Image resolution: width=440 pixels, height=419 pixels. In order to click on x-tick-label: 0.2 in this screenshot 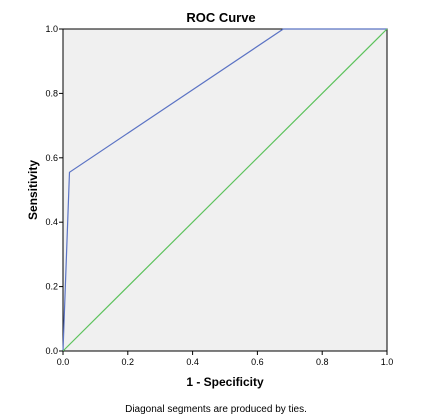, I will do `click(128, 362)`.